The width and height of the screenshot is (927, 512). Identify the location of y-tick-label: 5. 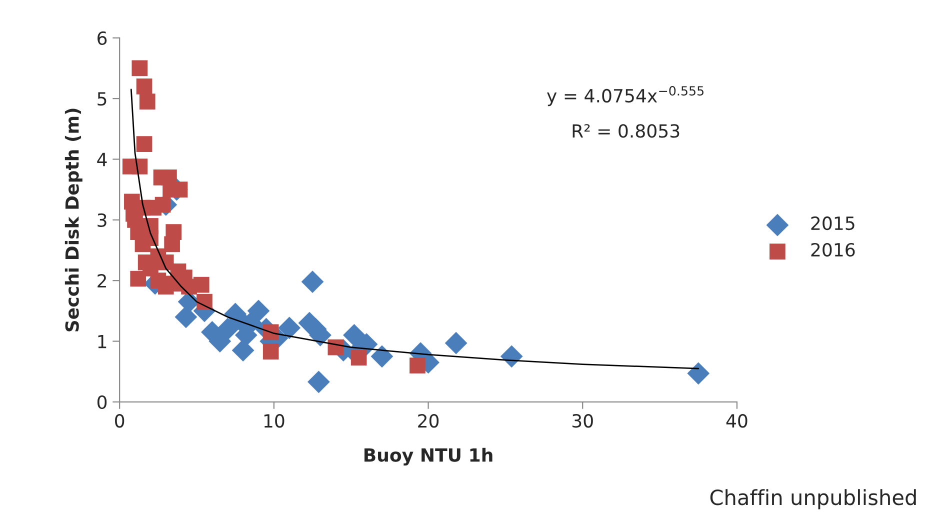
(102, 99).